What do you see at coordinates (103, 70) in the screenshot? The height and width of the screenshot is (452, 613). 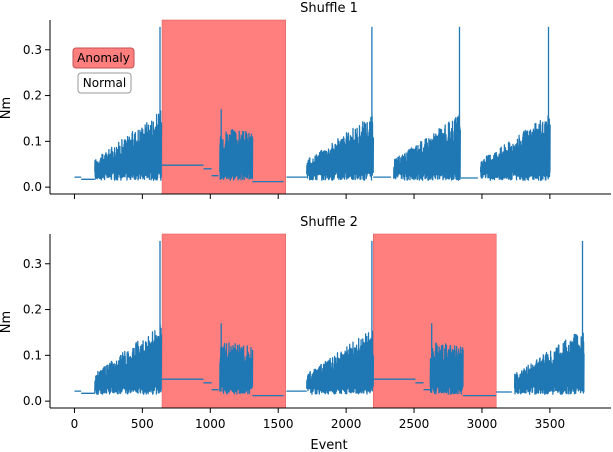 I see `legend: Anomaly Normal` at bounding box center [103, 70].